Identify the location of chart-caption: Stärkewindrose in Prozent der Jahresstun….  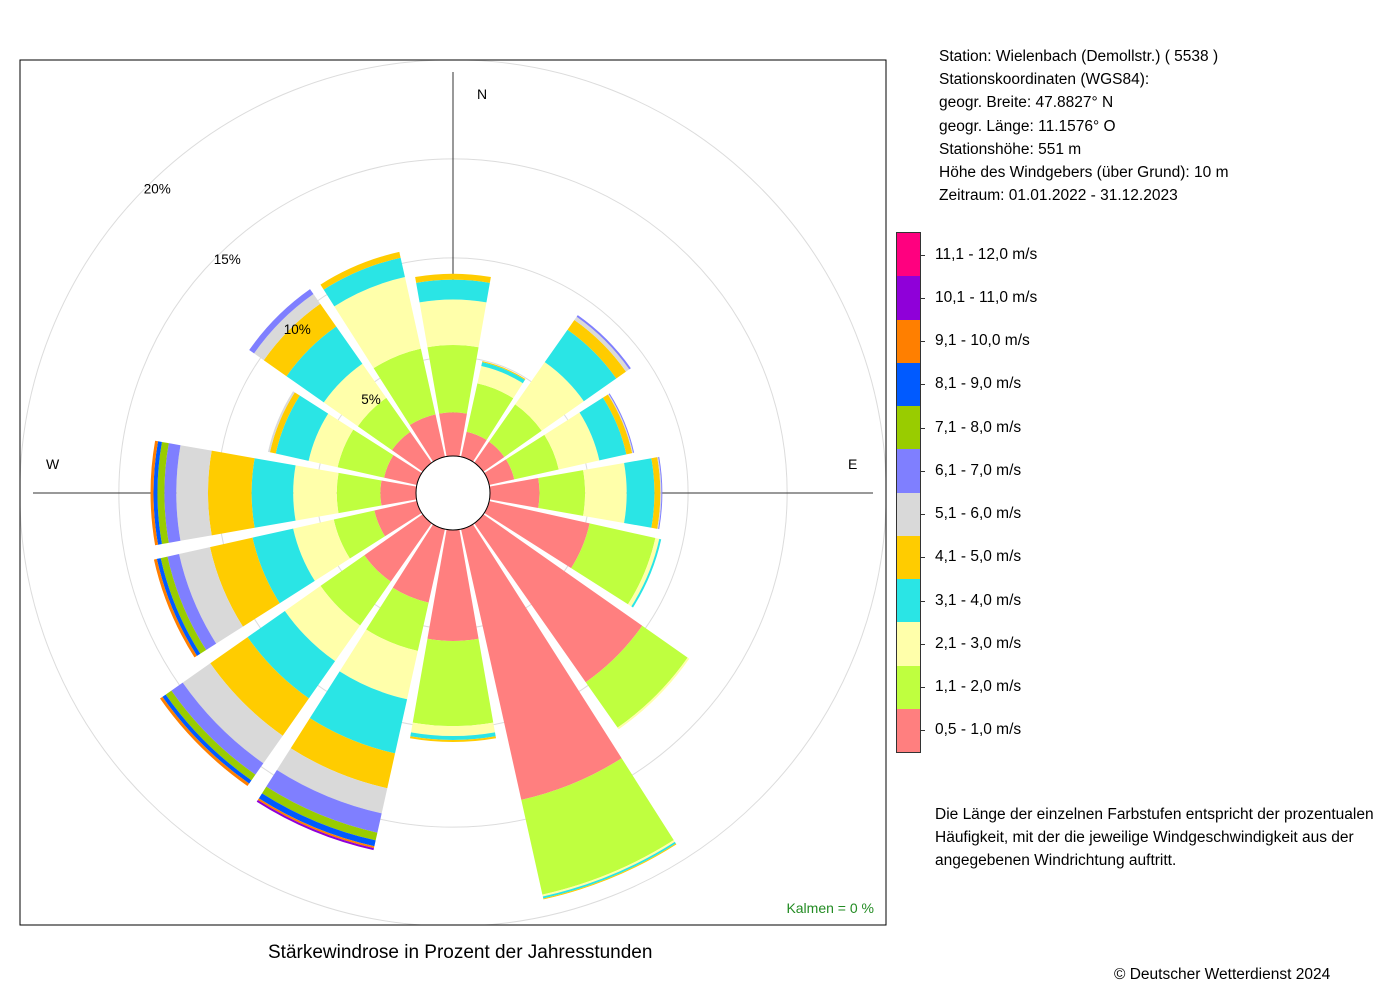
(460, 952).